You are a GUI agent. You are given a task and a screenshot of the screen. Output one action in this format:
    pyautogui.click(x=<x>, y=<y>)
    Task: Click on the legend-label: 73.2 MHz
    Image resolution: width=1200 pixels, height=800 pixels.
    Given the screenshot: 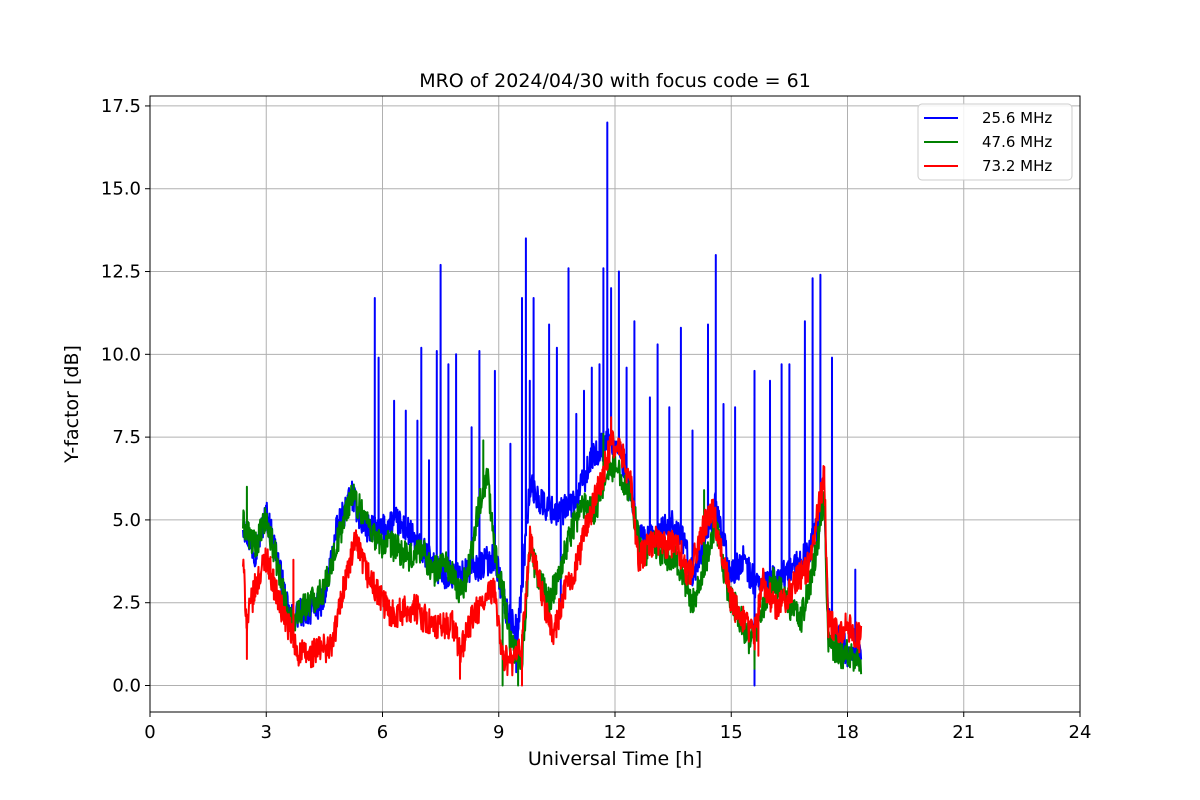 What is the action you would take?
    pyautogui.click(x=1017, y=166)
    